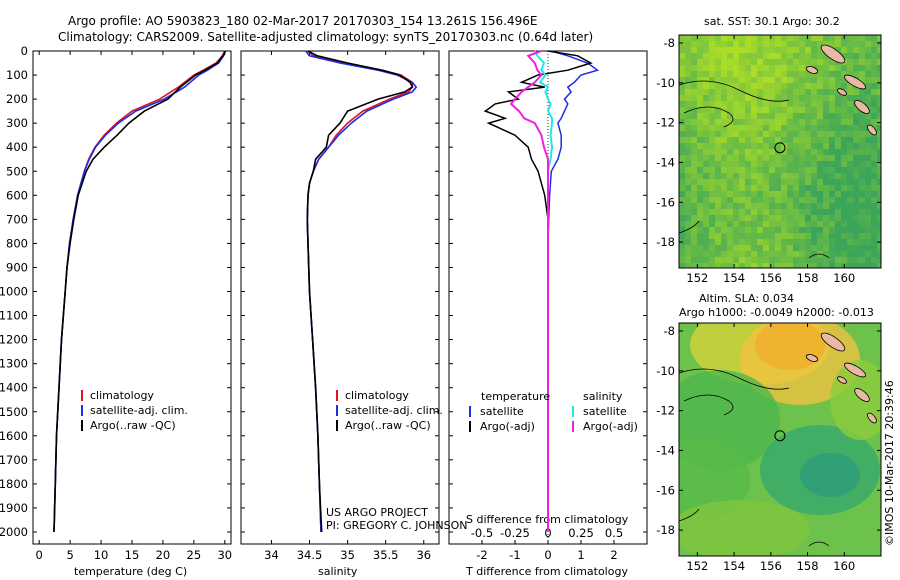 Image resolution: width=900 pixels, height=580 pixels. Describe the element at coordinates (360, 291) in the screenshot. I see `salinity-series-line` at that location.